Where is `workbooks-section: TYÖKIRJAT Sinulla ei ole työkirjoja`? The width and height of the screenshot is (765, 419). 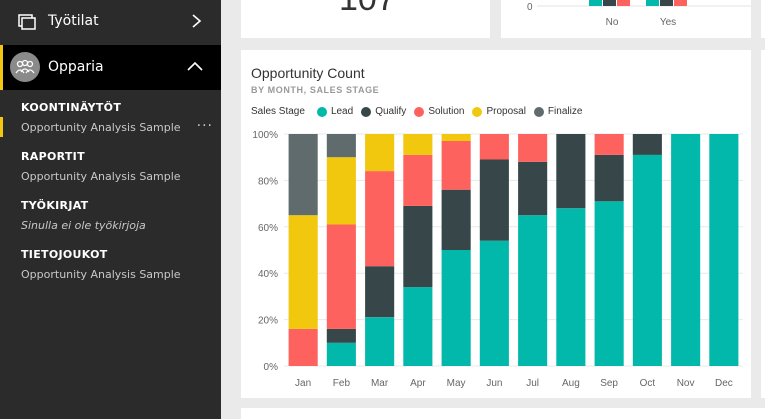
workbooks-section: TYÖKIRJAT Sinulla ei ole työkirjoja is located at coordinates (110, 217).